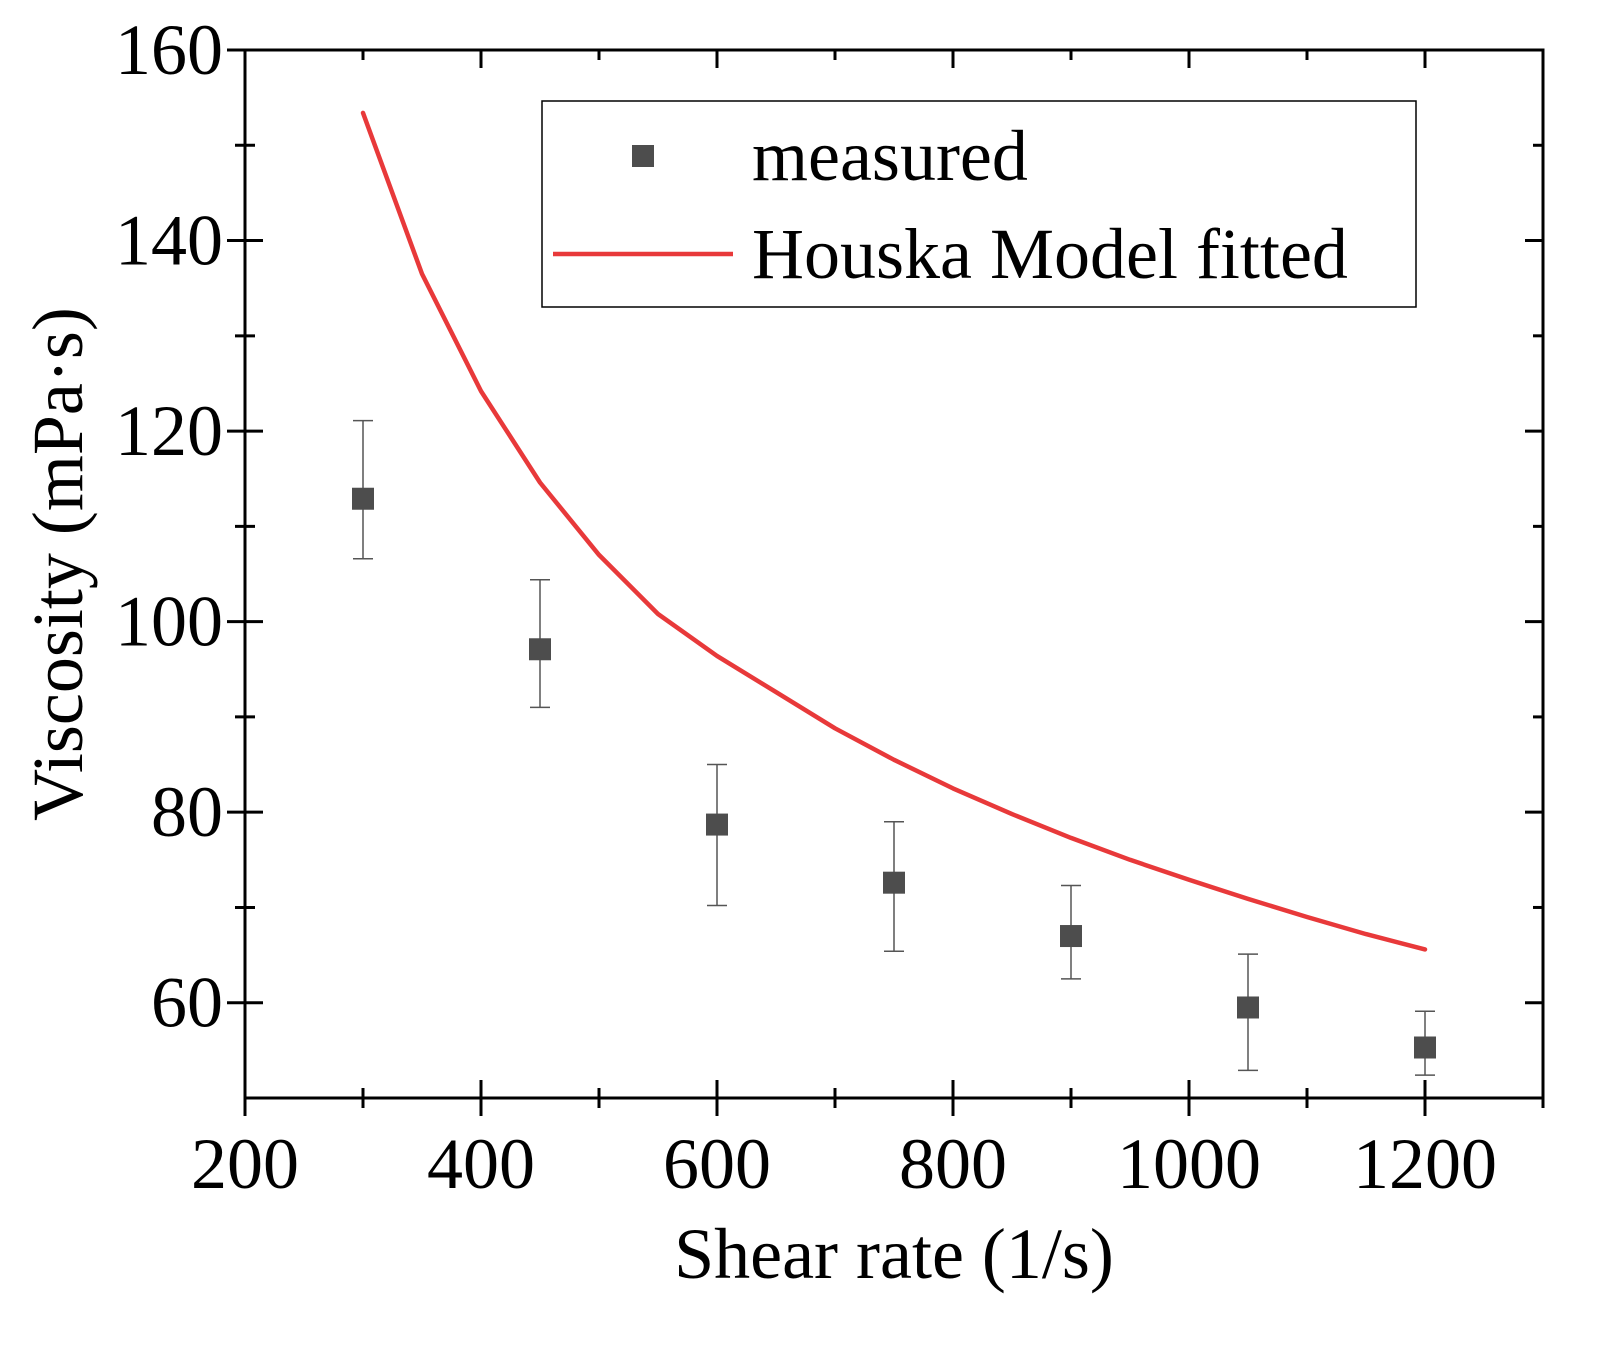 This screenshot has width=1599, height=1352. I want to click on y-tick-label: 120, so click(169, 431).